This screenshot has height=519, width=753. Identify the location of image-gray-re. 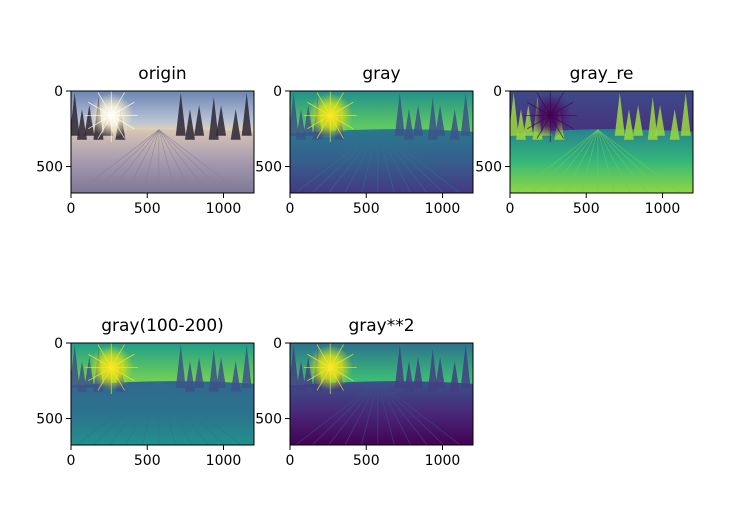
(601, 142).